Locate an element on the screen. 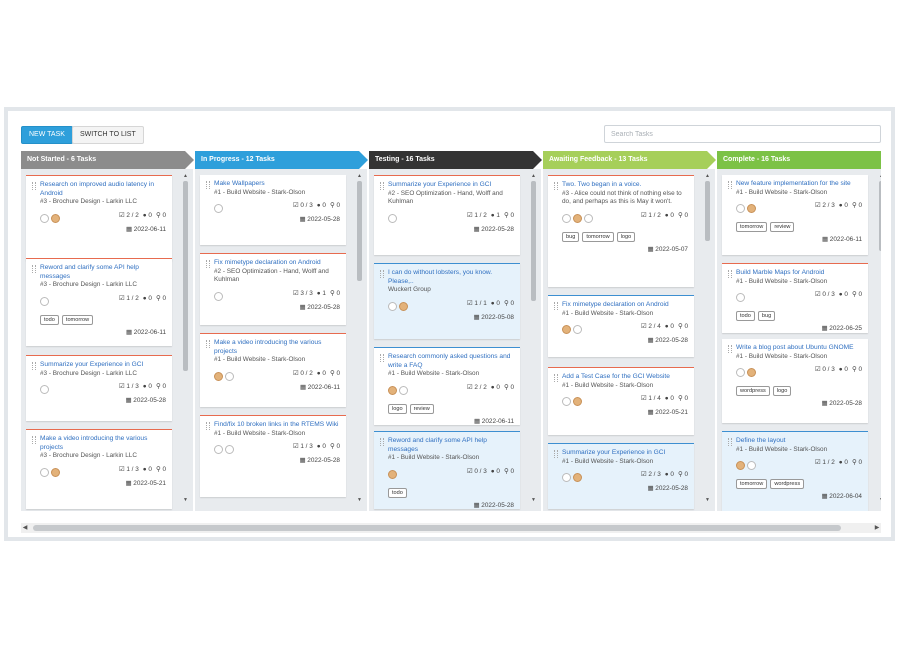 Image resolution: width=900 pixels, height=650 pixels. task-title: Build Marble Maps for Android is located at coordinates (780, 272).